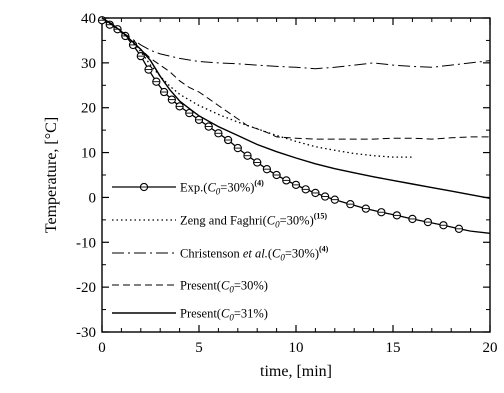  What do you see at coordinates (86, 288) in the screenshot?
I see `y-tick-label: -20` at bounding box center [86, 288].